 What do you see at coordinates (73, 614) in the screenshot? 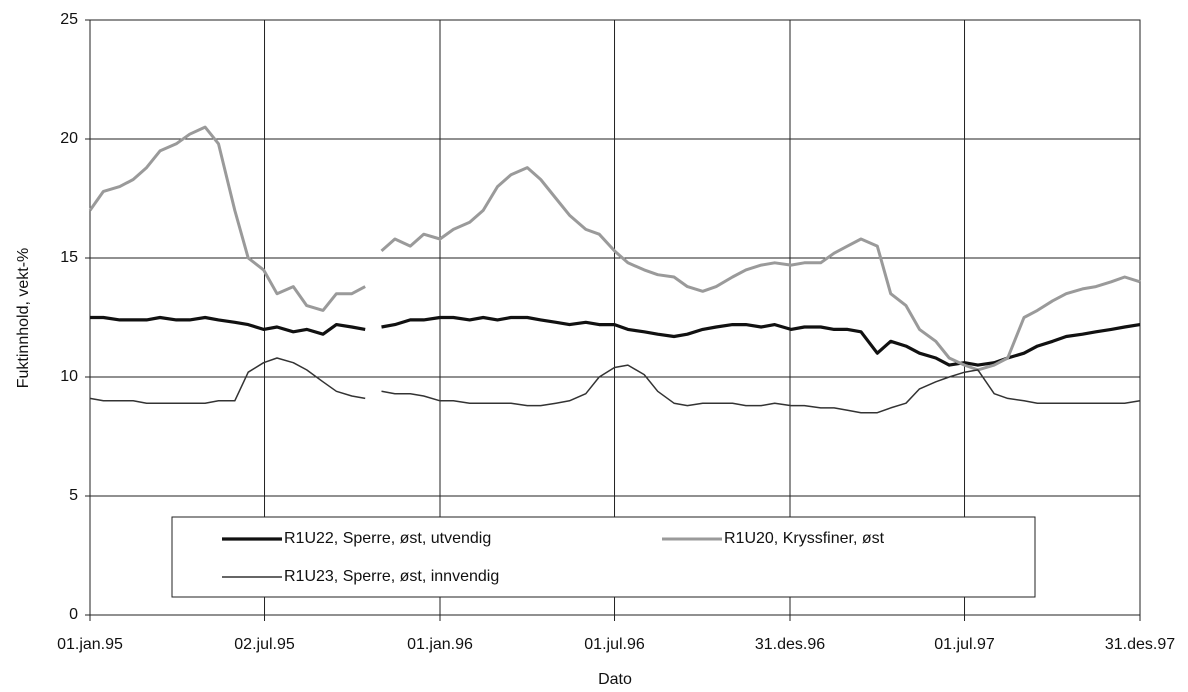
I see `y-tick-label: 0` at bounding box center [73, 614].